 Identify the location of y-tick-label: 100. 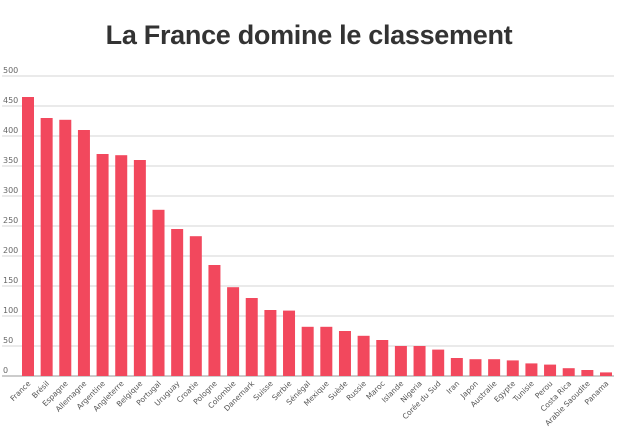
(10, 310).